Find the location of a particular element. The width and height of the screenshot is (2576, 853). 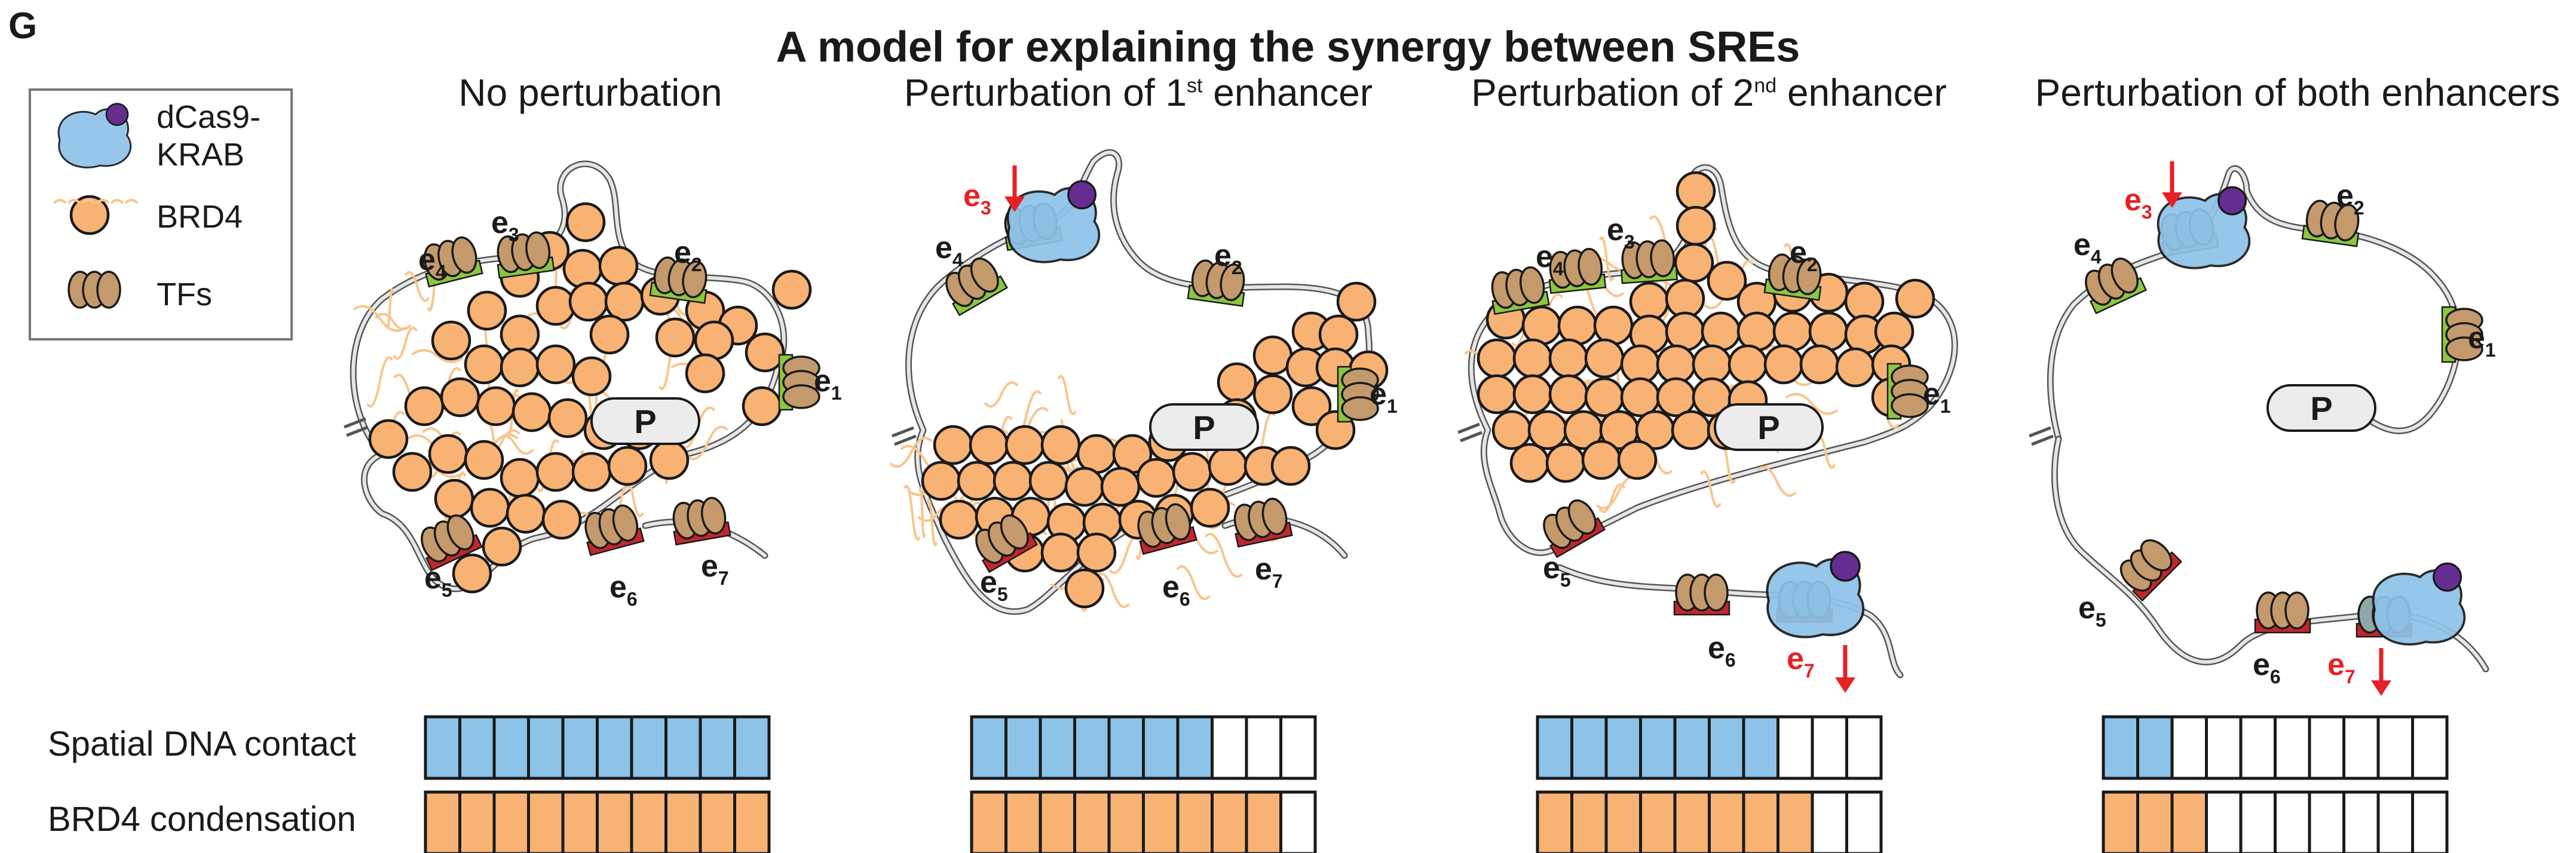

legend-icons is located at coordinates (96, 206).